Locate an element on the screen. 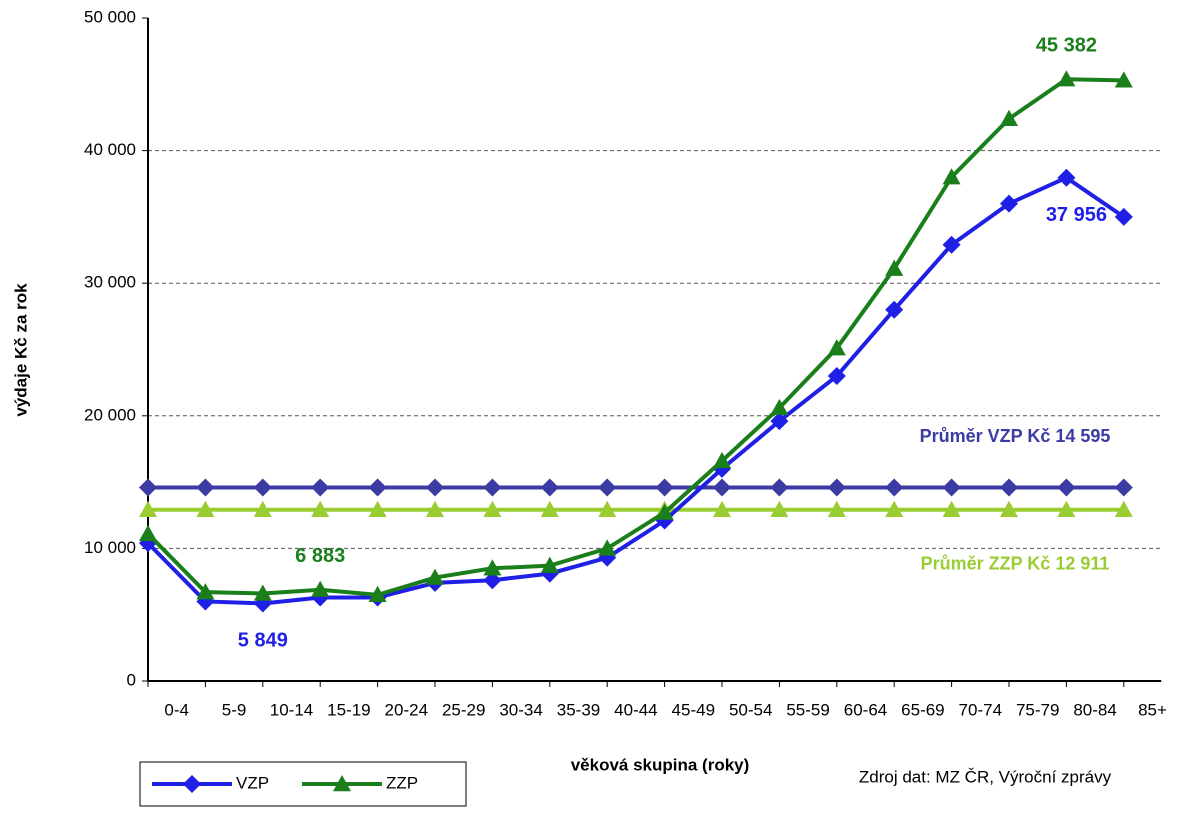  data-label: 5 849 is located at coordinates (263, 641).